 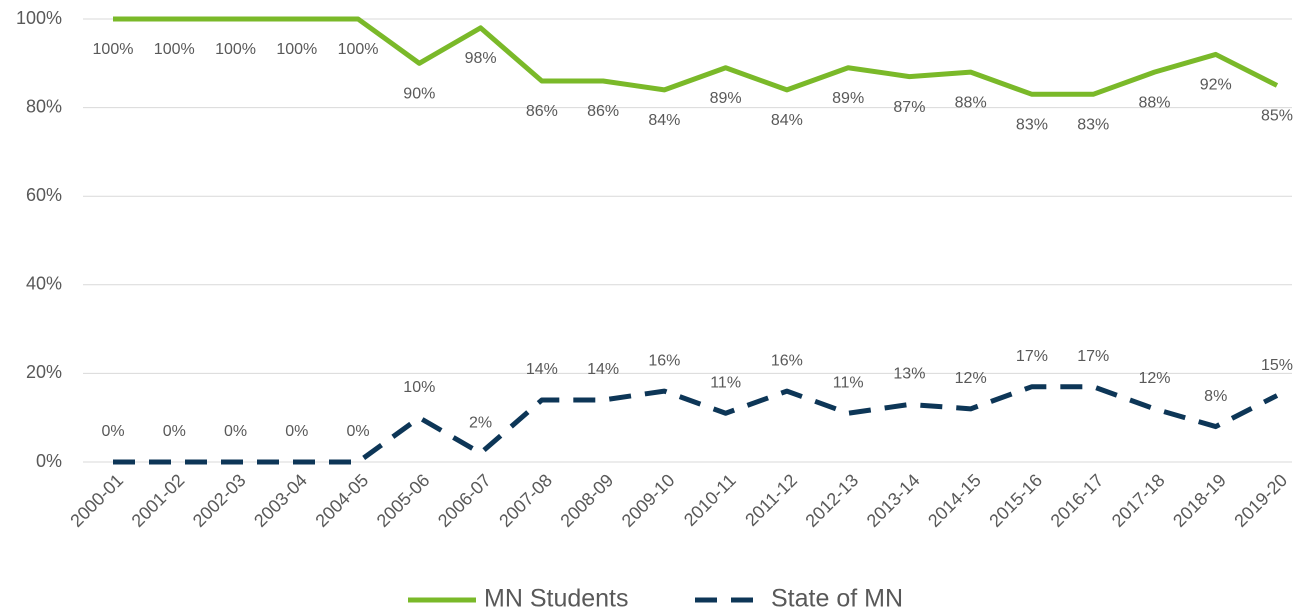 What do you see at coordinates (556, 599) in the screenshot?
I see `legend-label: MN Students` at bounding box center [556, 599].